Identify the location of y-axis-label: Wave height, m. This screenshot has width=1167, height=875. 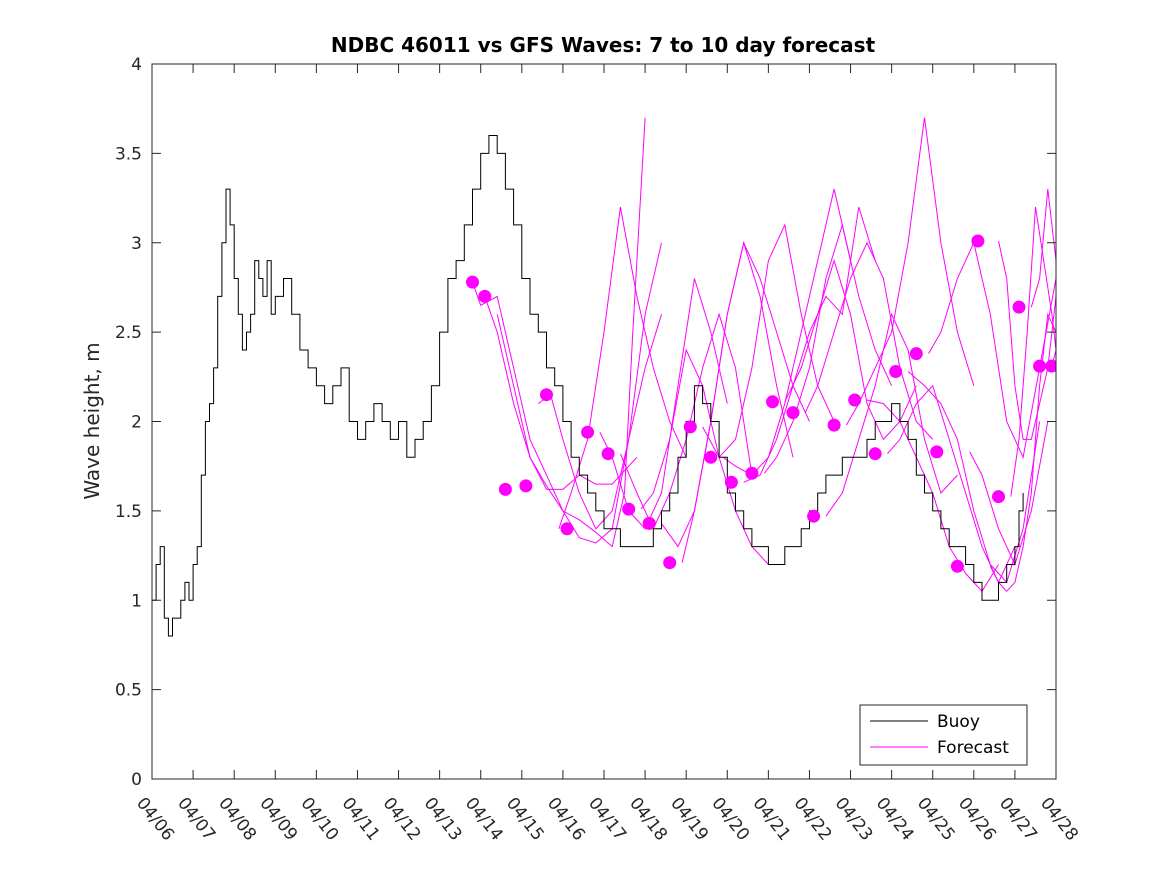
(92, 420).